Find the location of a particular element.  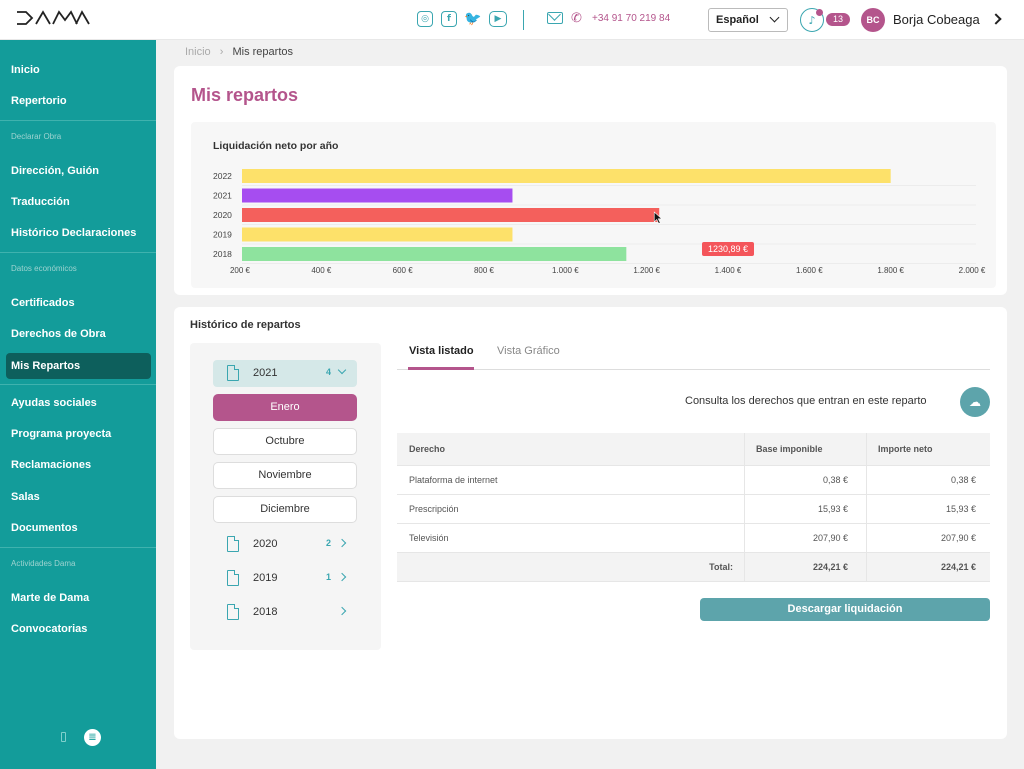

chevron-right-icon: › is located at coordinates (221, 52).